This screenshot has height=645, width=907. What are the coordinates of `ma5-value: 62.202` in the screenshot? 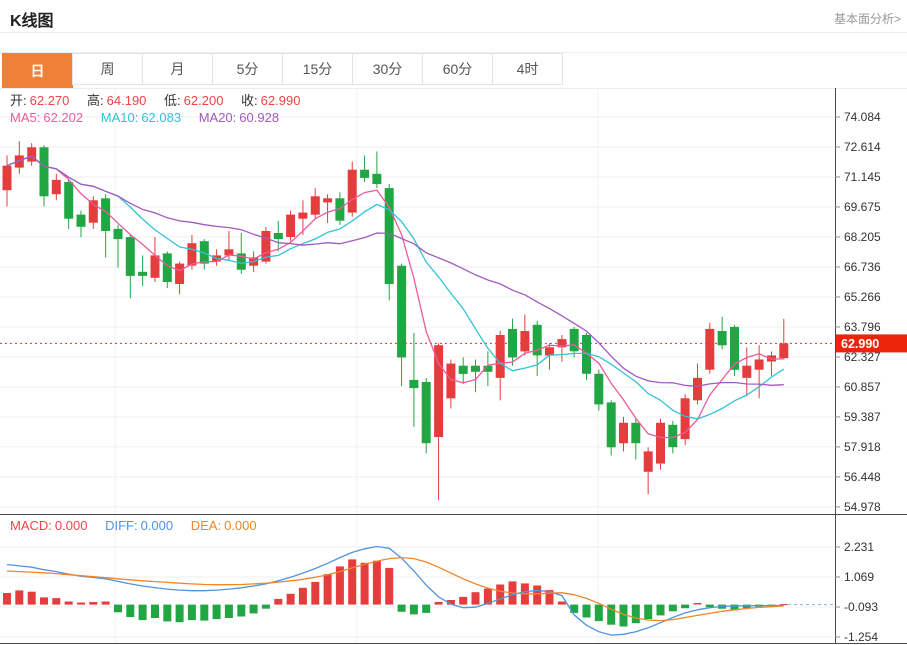 It's located at (63, 117).